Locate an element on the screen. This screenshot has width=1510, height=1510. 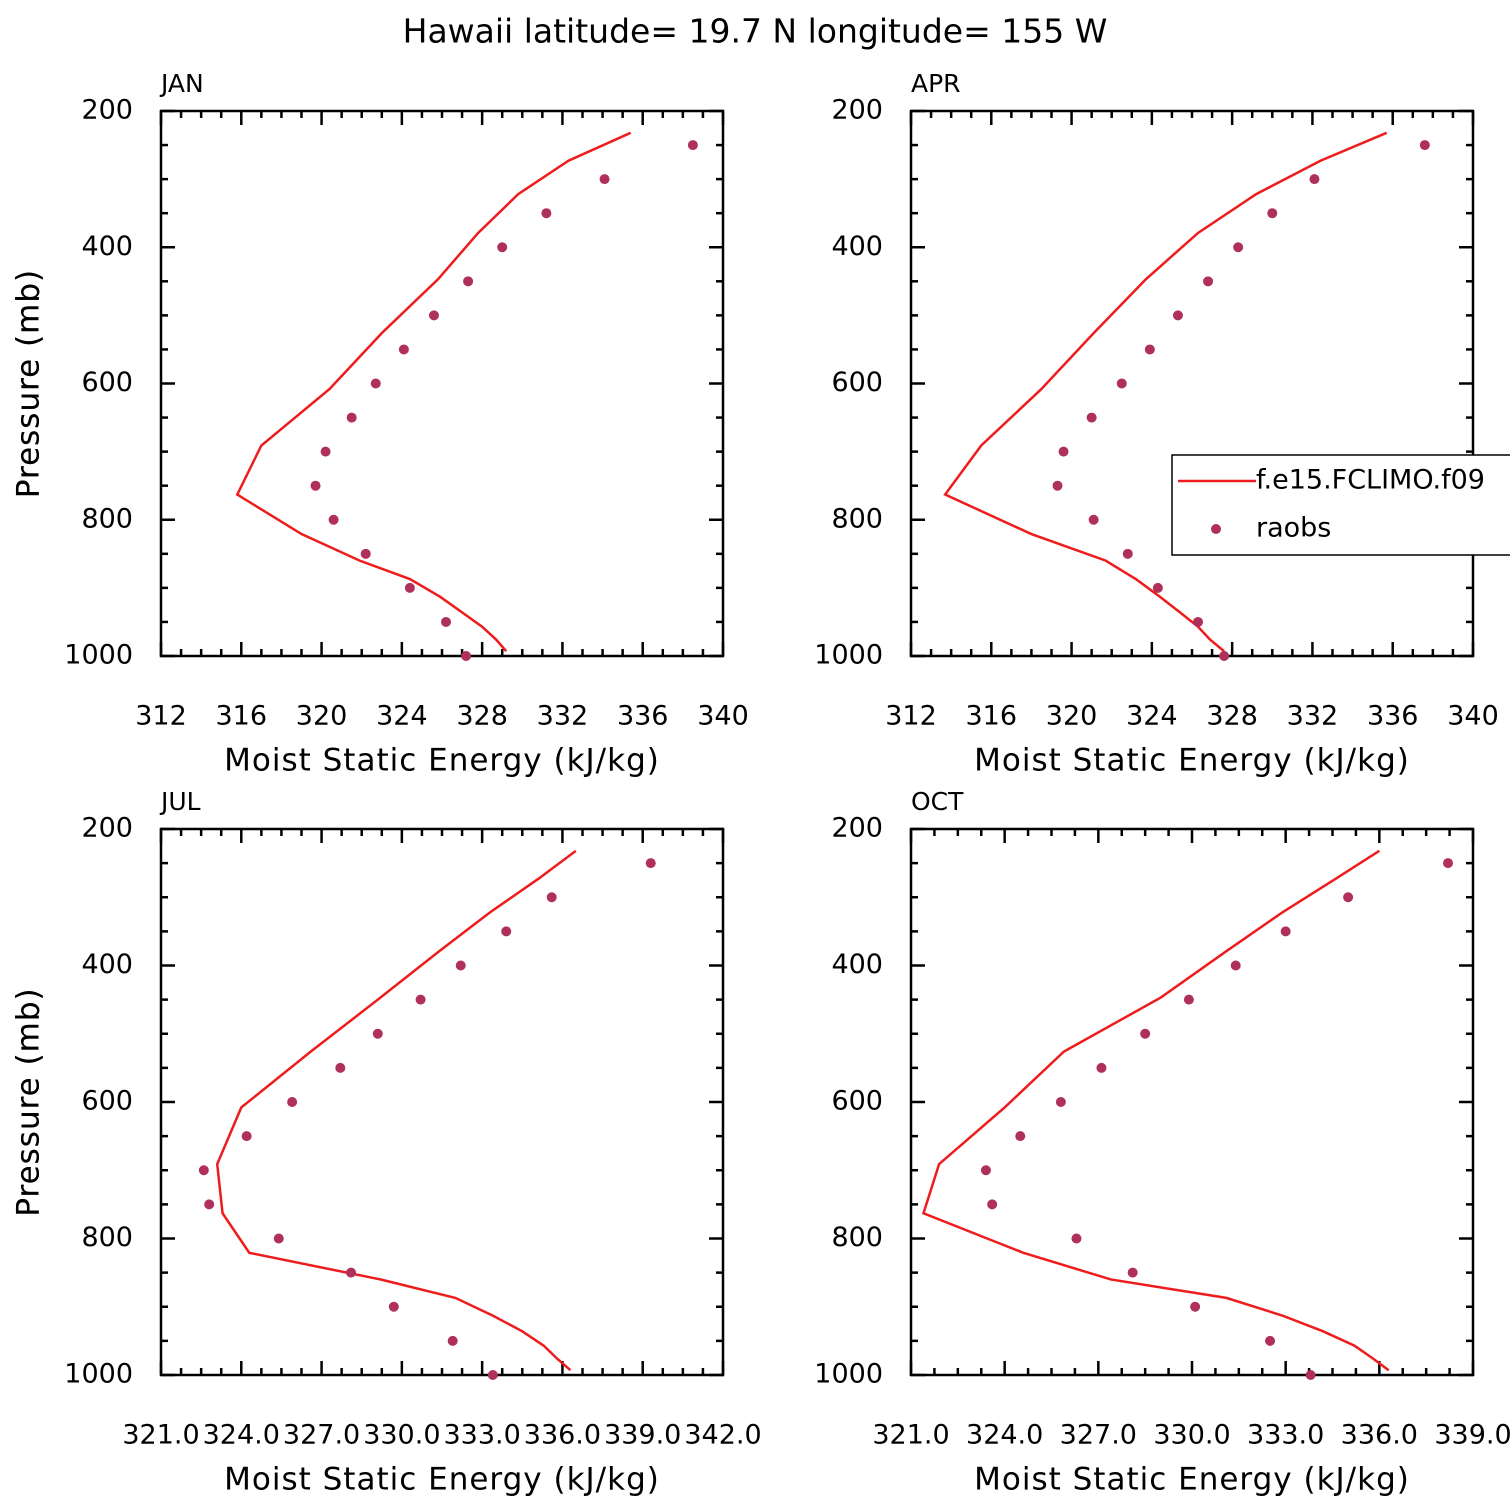
x-tick-label: 327.0 is located at coordinates (1098, 1435).